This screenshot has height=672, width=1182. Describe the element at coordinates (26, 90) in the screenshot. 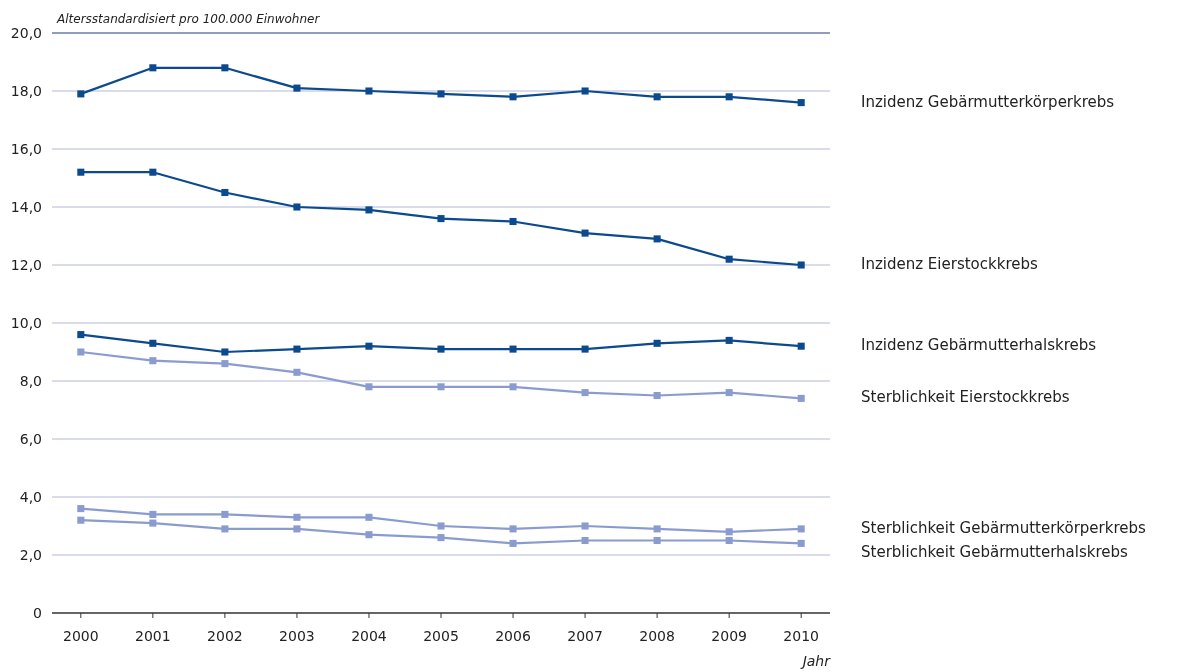

I see `y-tick-label: 18,0` at that location.